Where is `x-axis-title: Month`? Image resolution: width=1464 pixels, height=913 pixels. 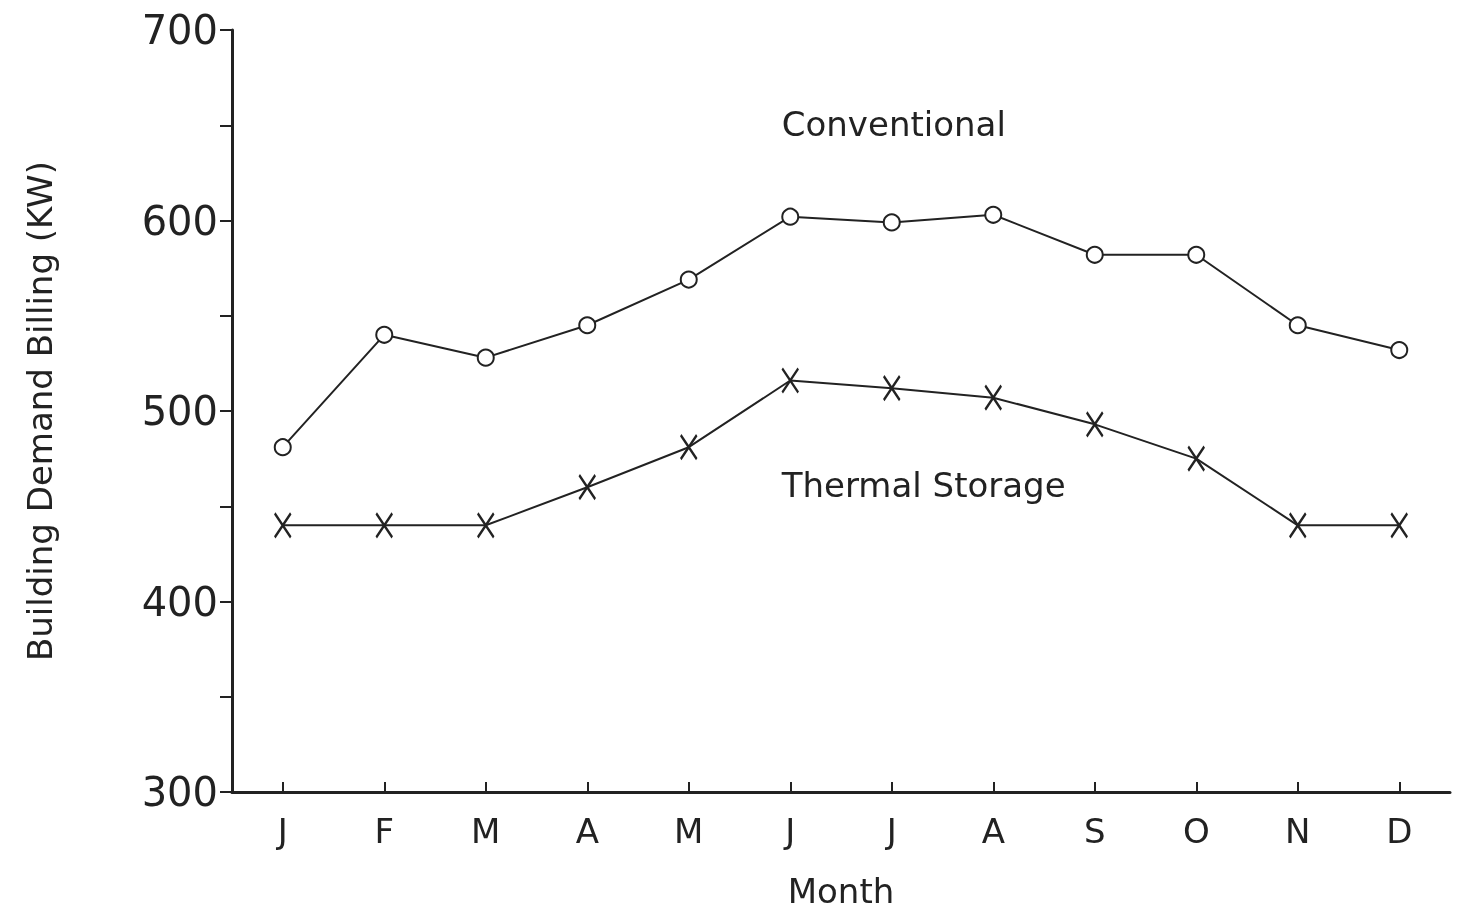
x-axis-title: Month is located at coordinates (841, 891).